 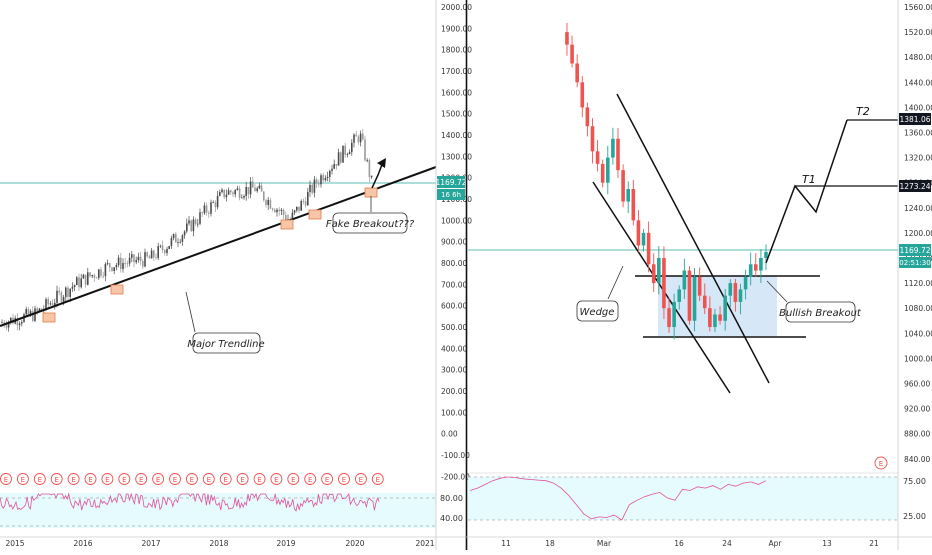 What do you see at coordinates (225, 344) in the screenshot?
I see `major-trendline-label: Major Trendline` at bounding box center [225, 344].